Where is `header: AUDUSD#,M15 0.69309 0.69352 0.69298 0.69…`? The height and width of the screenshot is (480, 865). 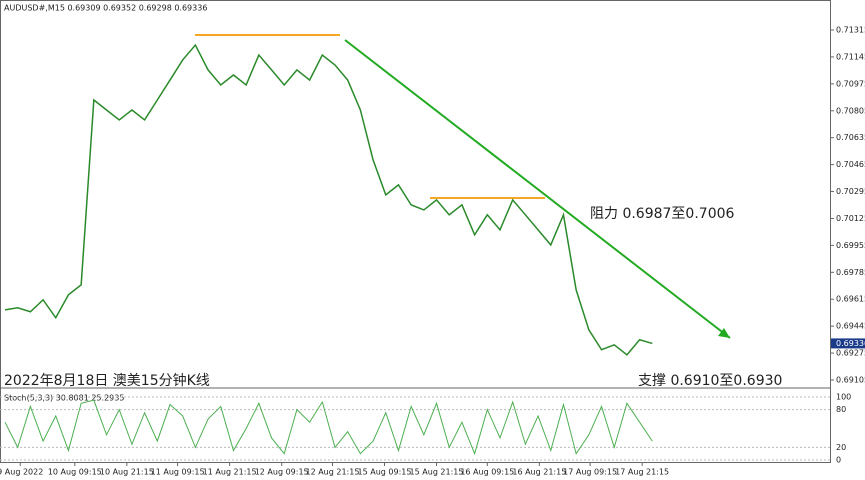 header: AUDUSD#,M15 0.69309 0.69352 0.69298 0.69… is located at coordinates (105, 8).